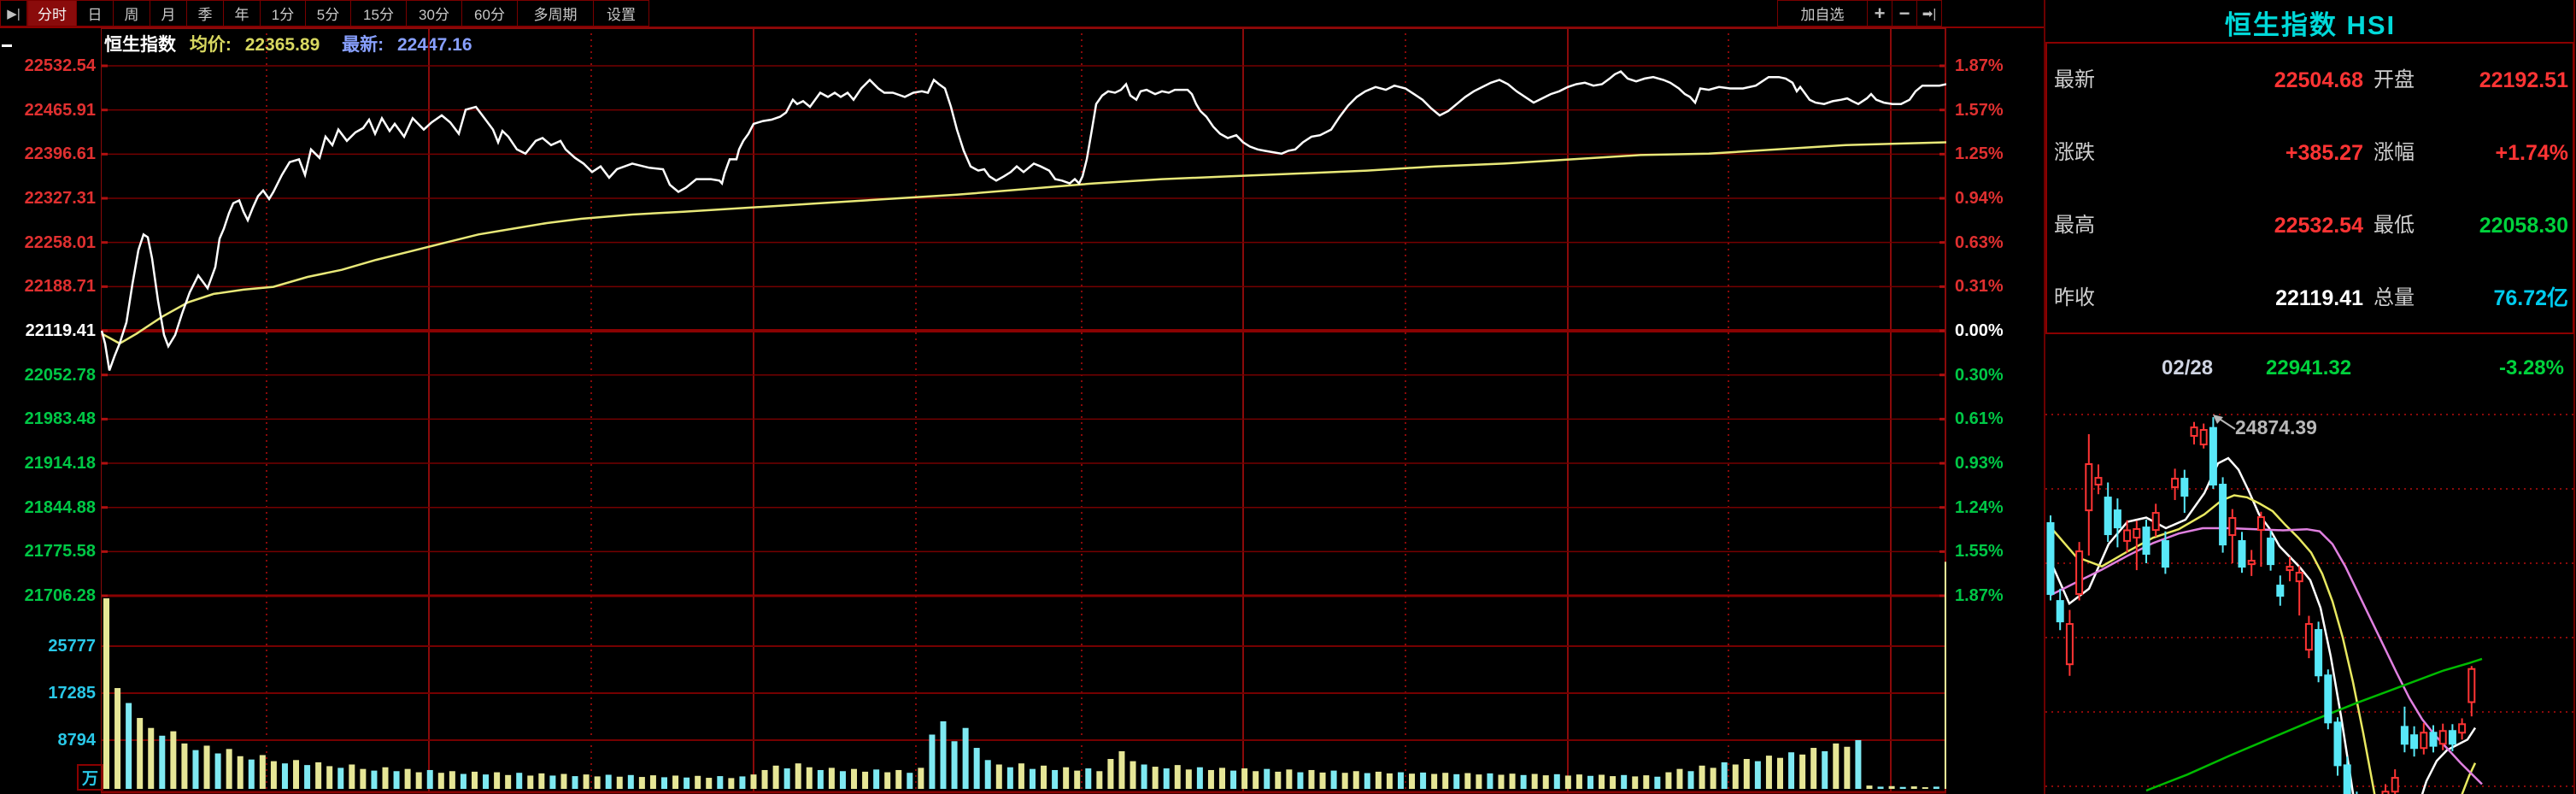  I want to click on quote-label: 开盘, so click(2394, 80).